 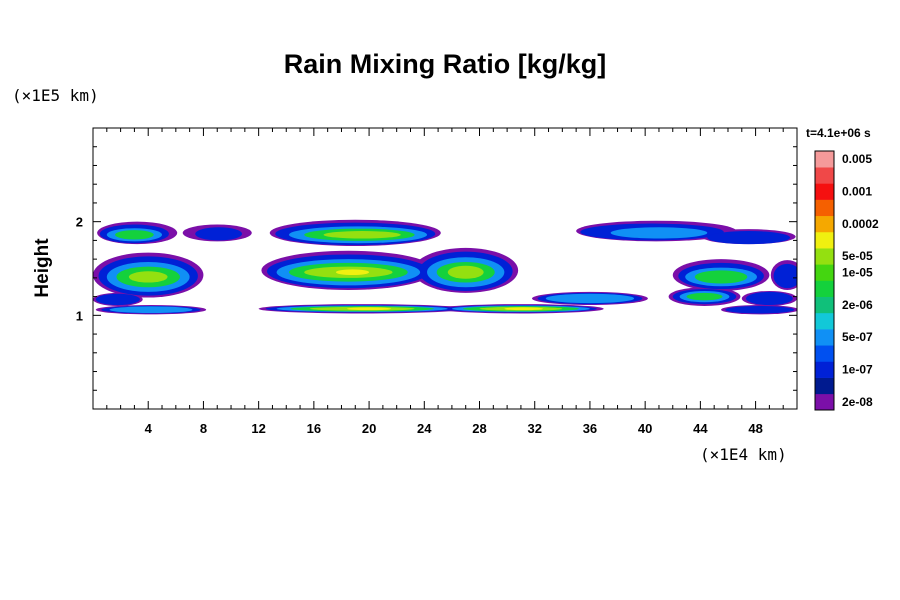 I want to click on x-unit-label: (×1E4 km), so click(x=743, y=454).